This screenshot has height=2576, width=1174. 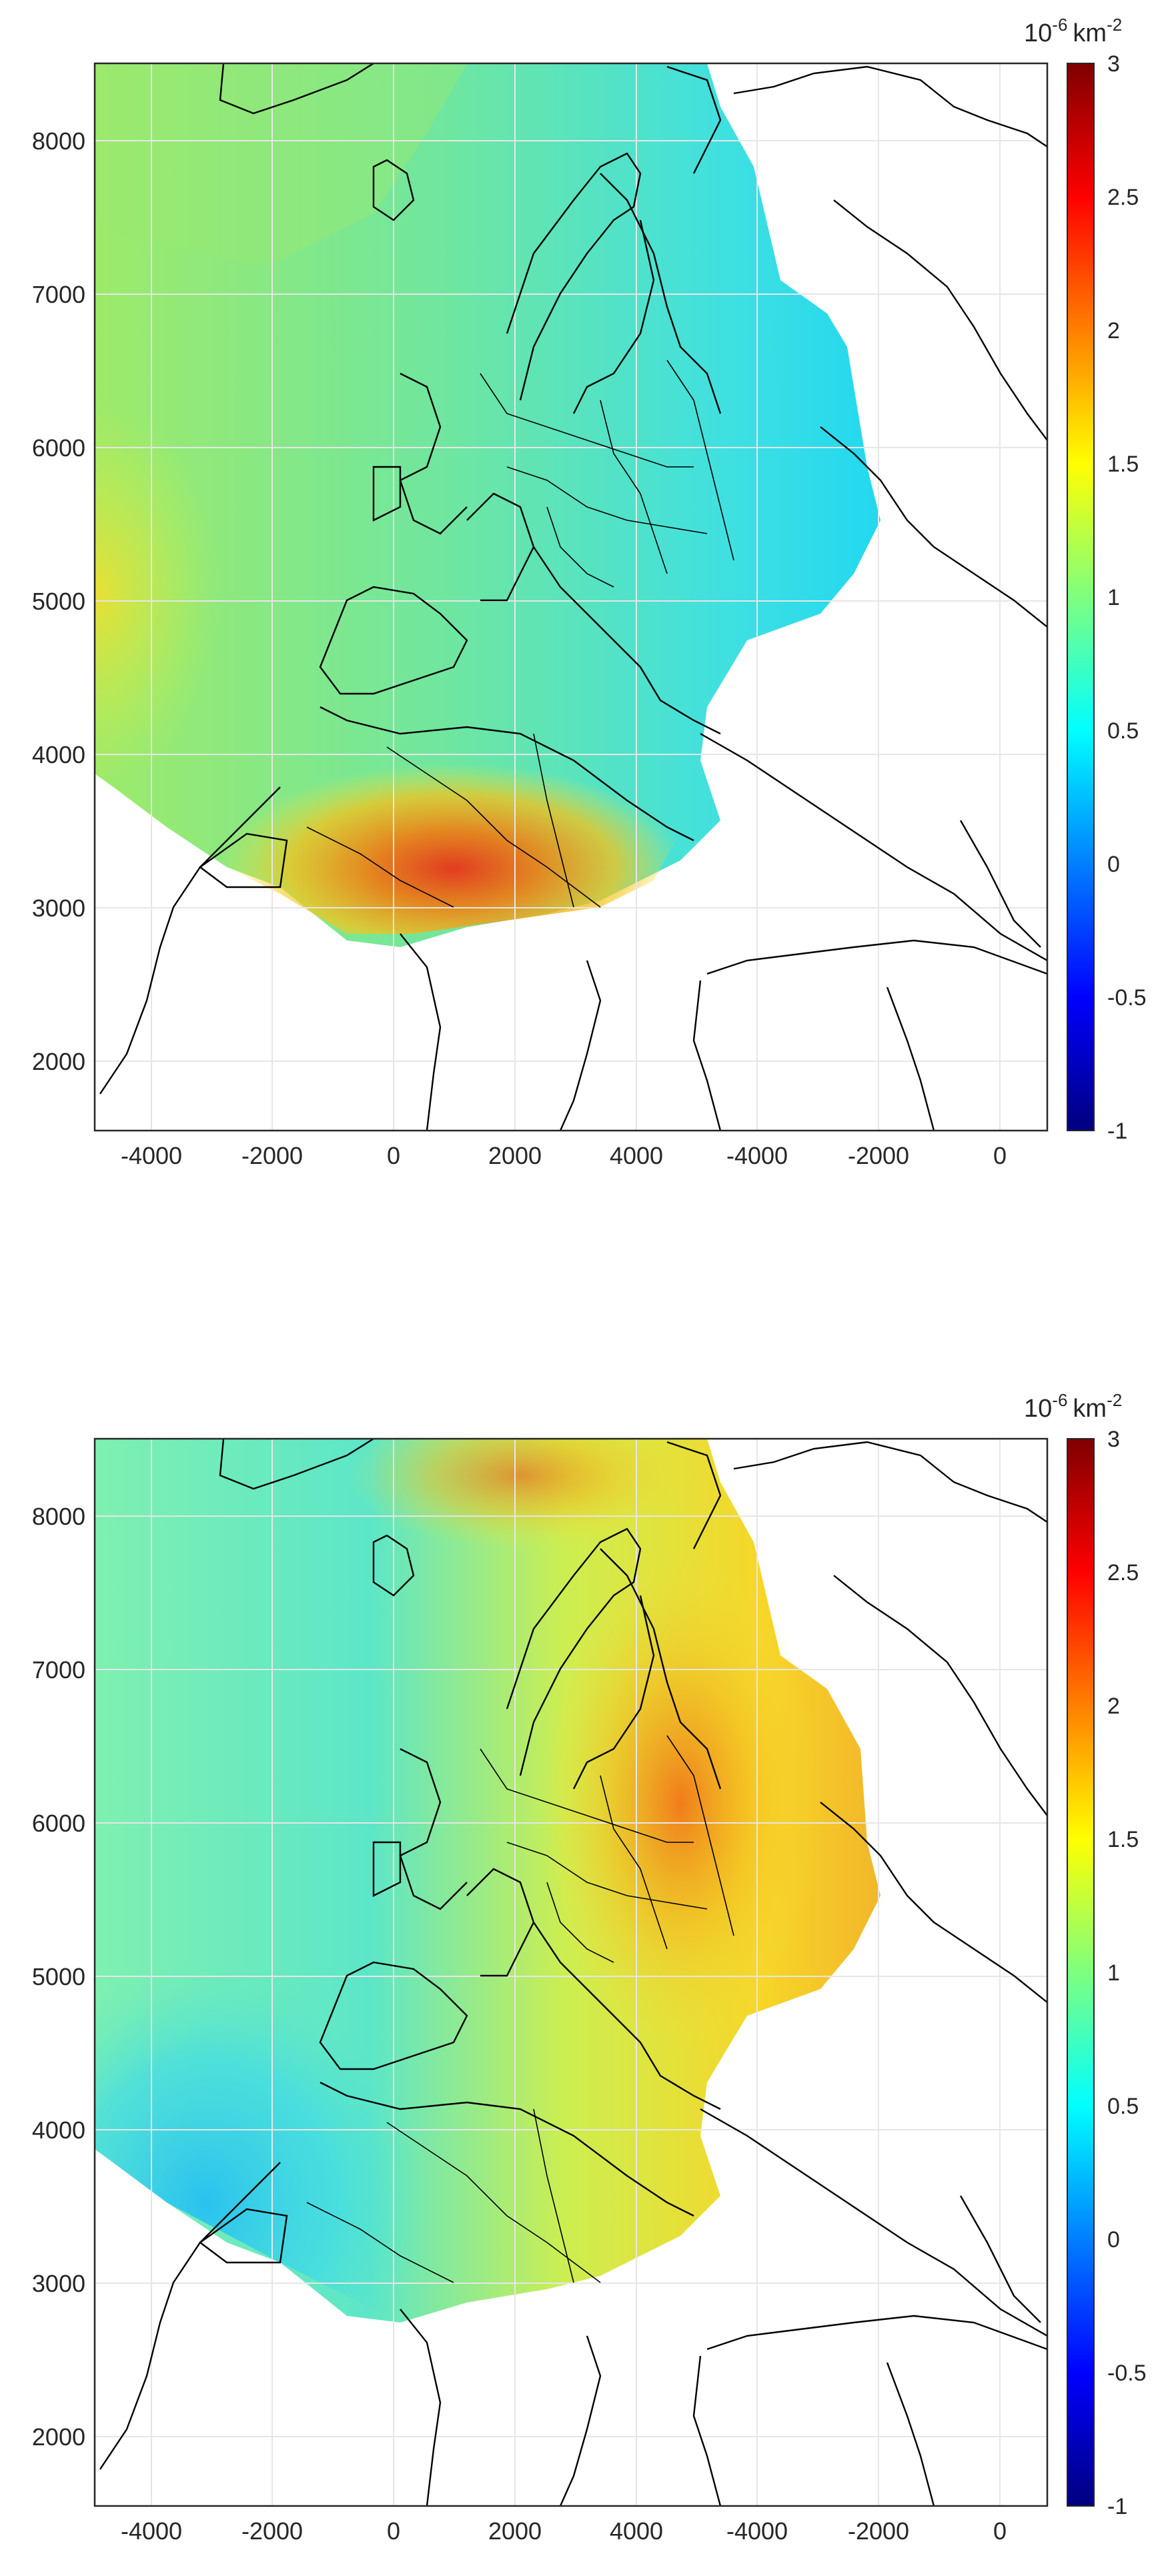 What do you see at coordinates (564, 1155) in the screenshot?
I see `x-axis-top: -4000 -2000 0 2000 4000 -4000 -2000 0` at bounding box center [564, 1155].